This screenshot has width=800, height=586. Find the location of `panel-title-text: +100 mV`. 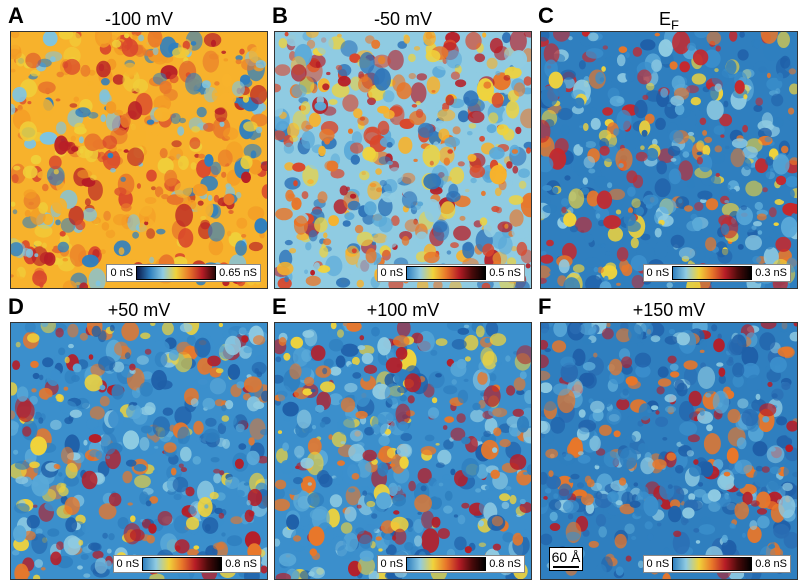

panel-title-text: +100 mV is located at coordinates (403, 310).